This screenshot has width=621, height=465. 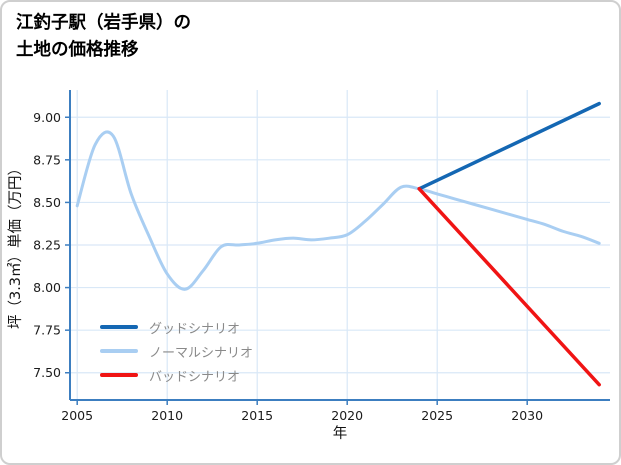 What do you see at coordinates (47, 330) in the screenshot?
I see `svg-text: 7.75` at bounding box center [47, 330].